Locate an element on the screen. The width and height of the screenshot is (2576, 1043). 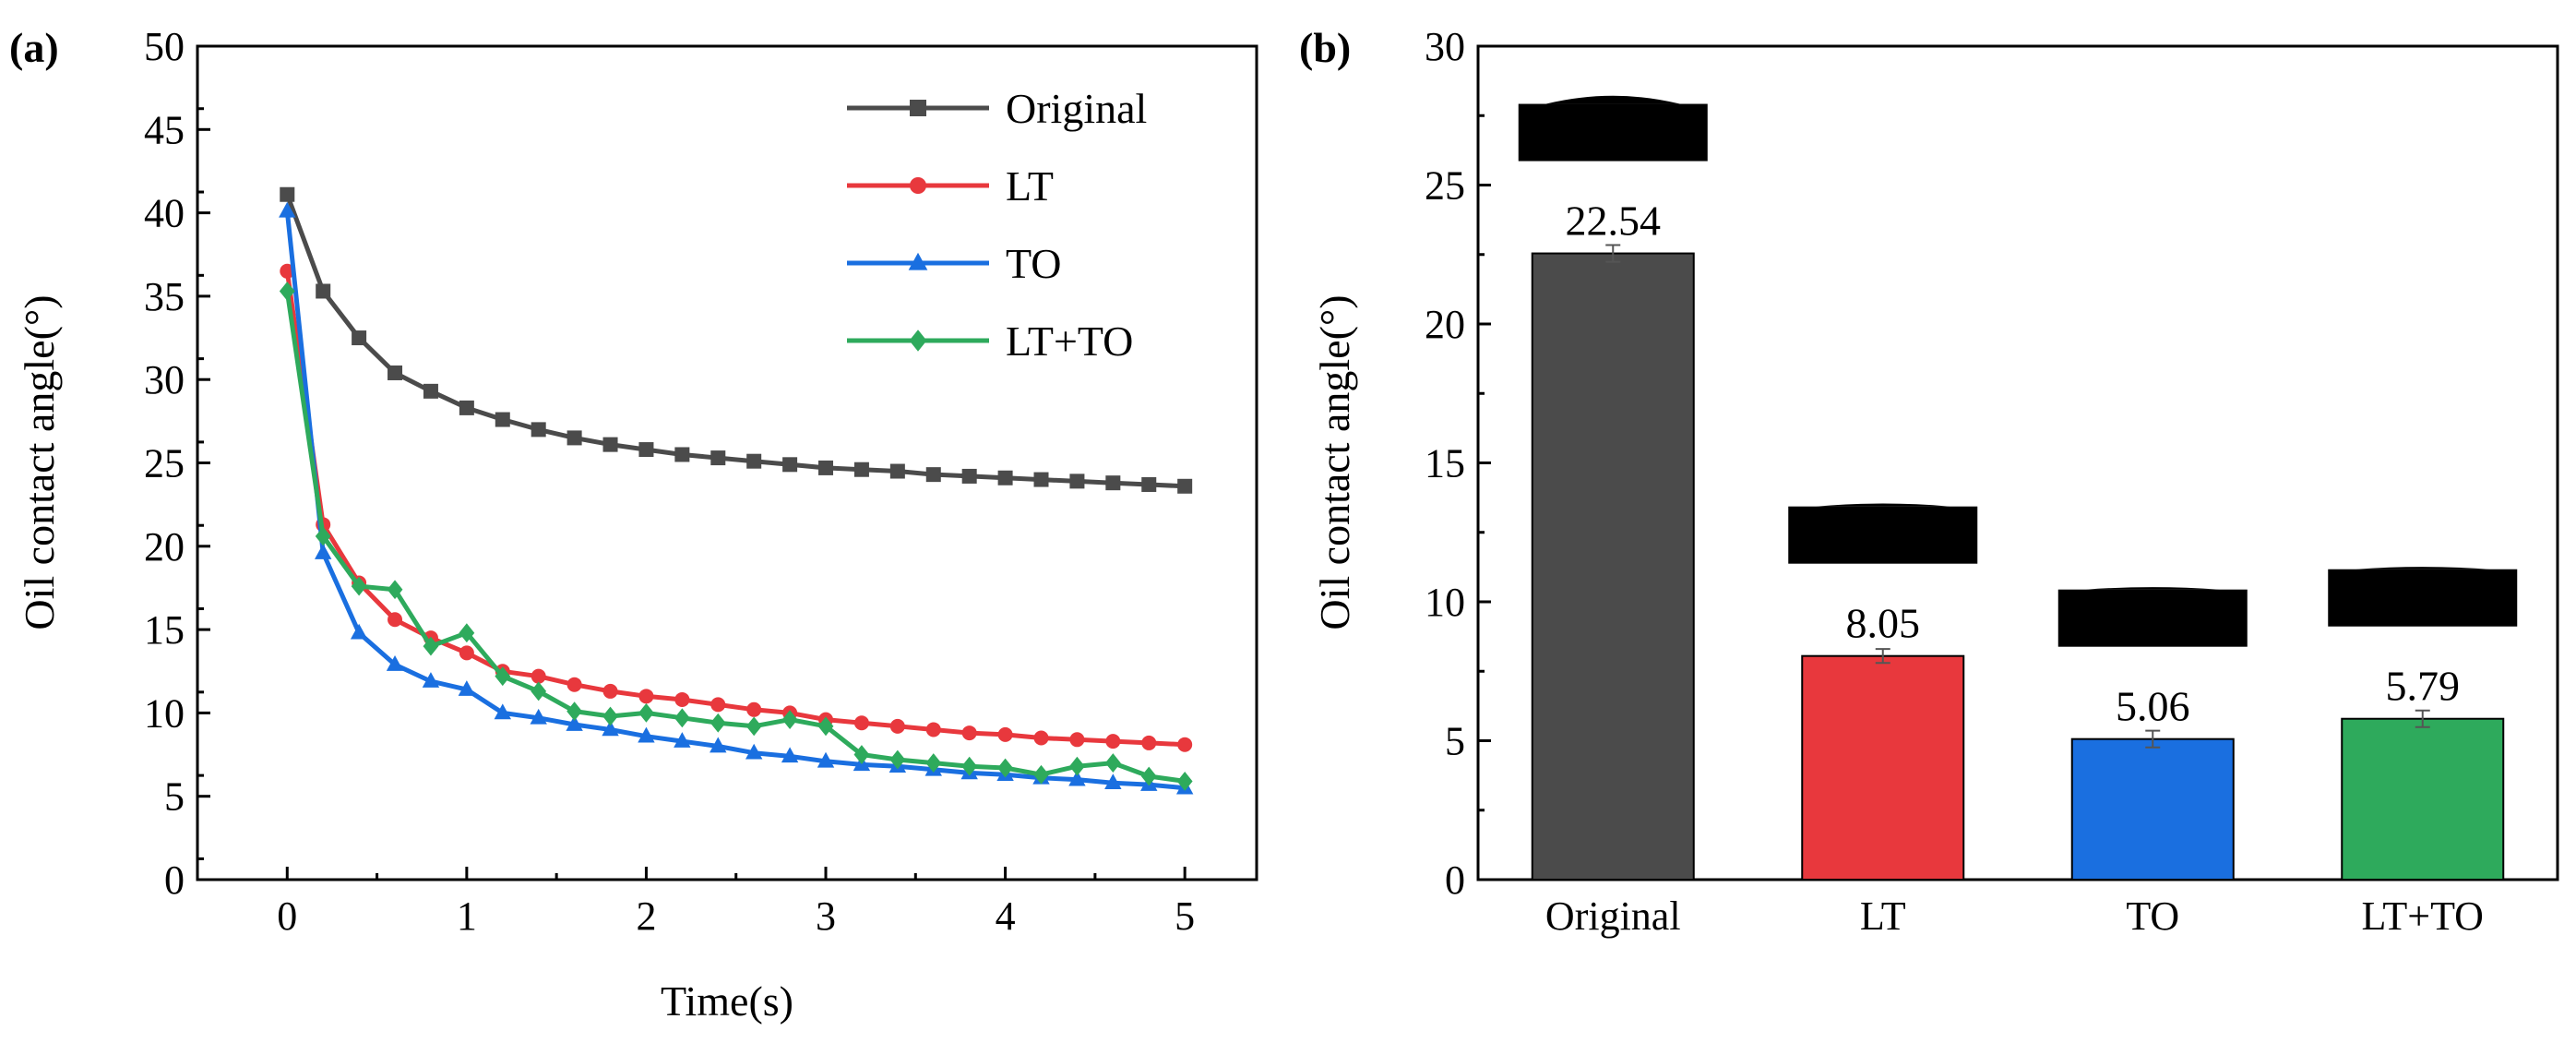
bar-group-lt: 8.05 LT is located at coordinates (1883, 721).